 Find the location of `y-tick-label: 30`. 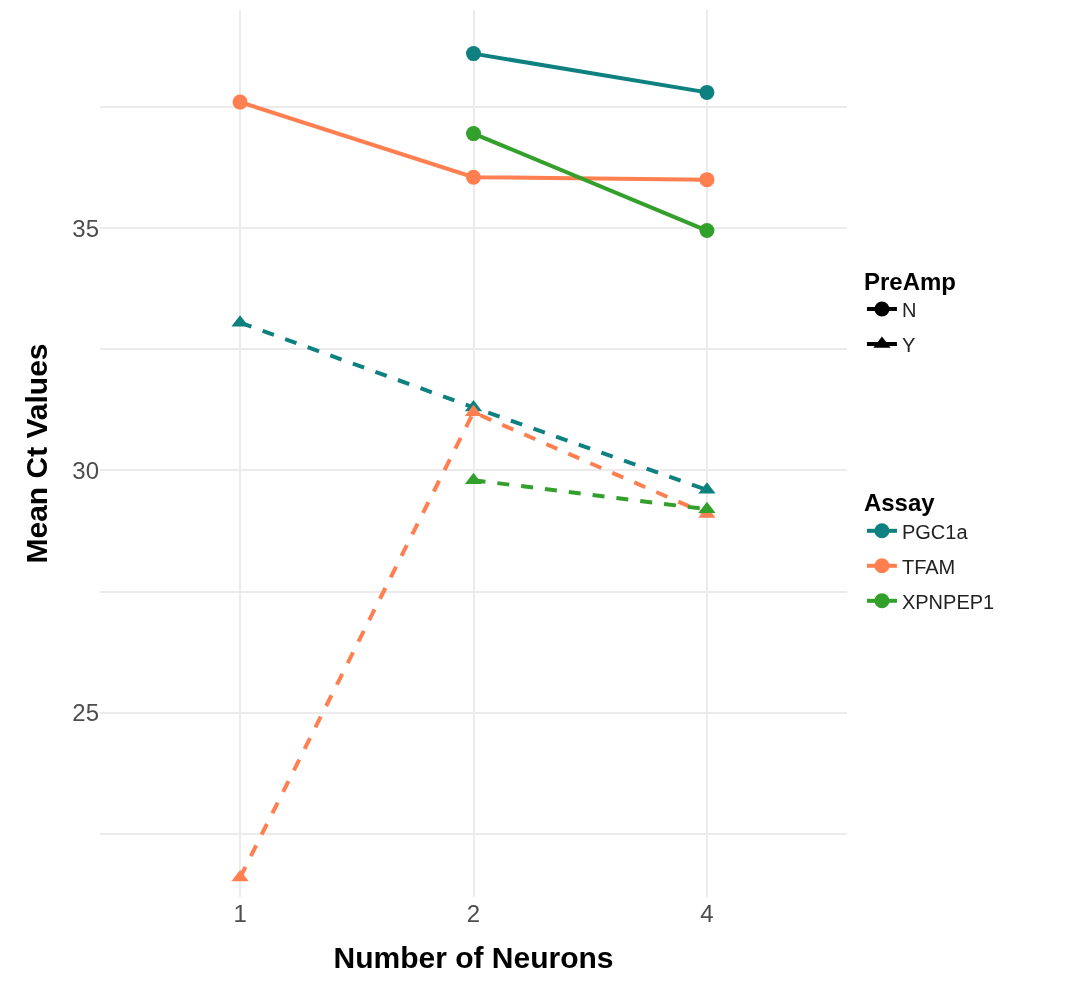

y-tick-label: 30 is located at coordinates (85, 470).